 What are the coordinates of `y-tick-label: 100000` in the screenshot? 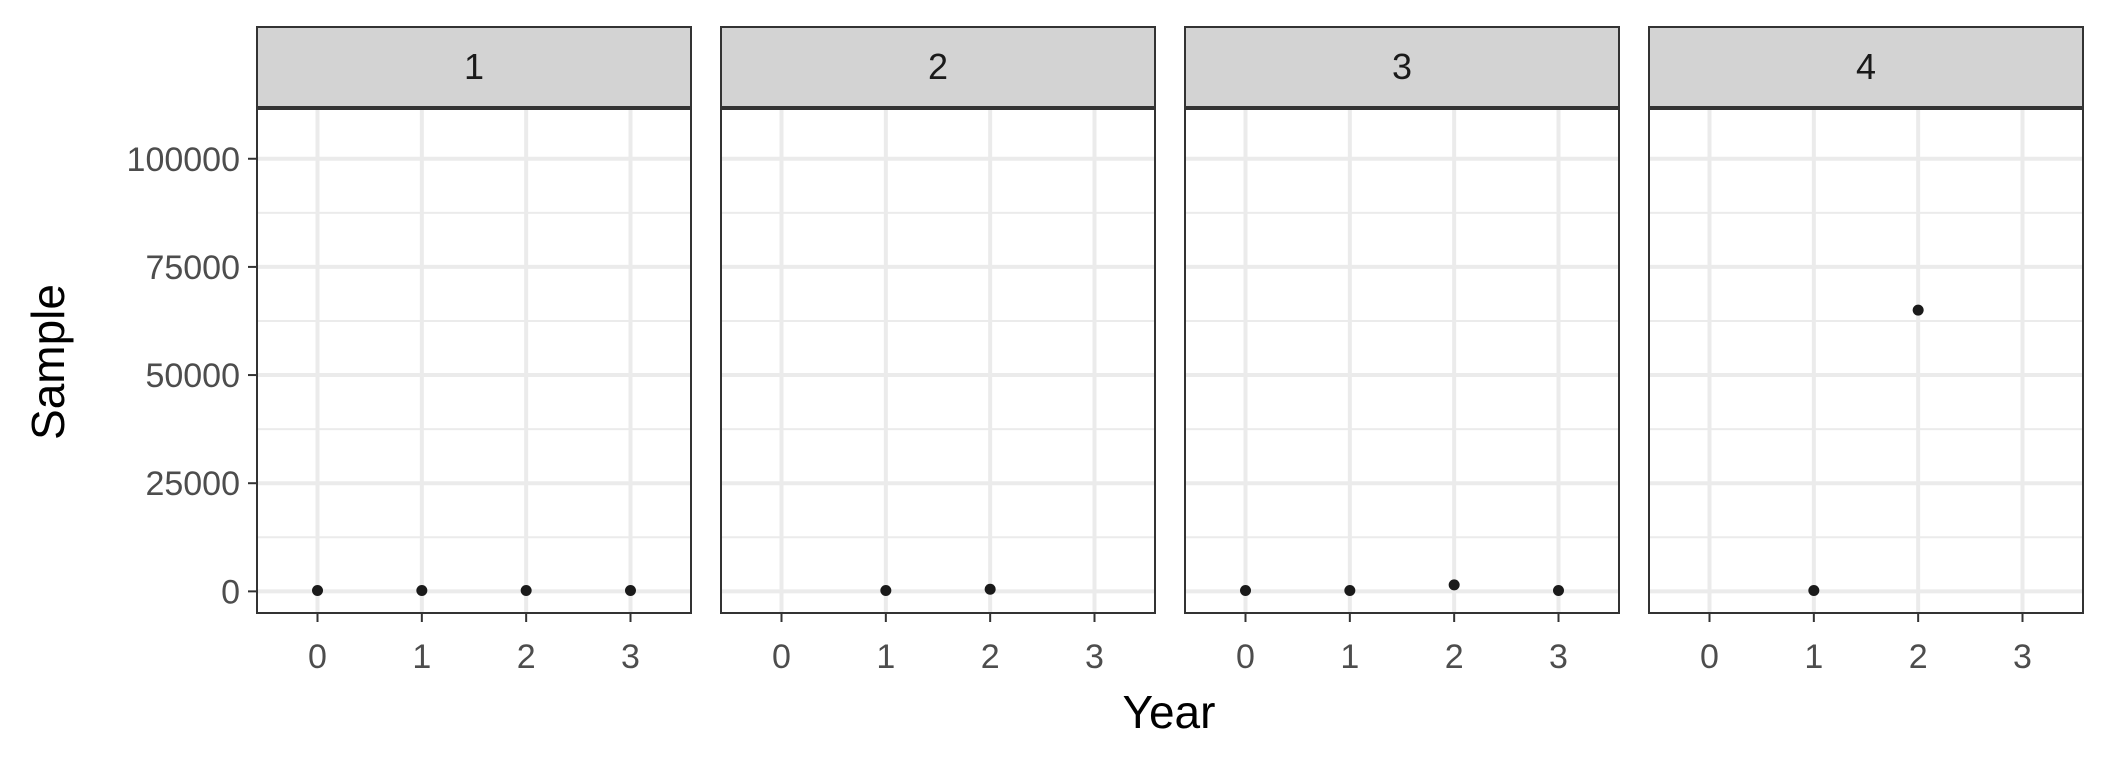 It's located at (183, 160).